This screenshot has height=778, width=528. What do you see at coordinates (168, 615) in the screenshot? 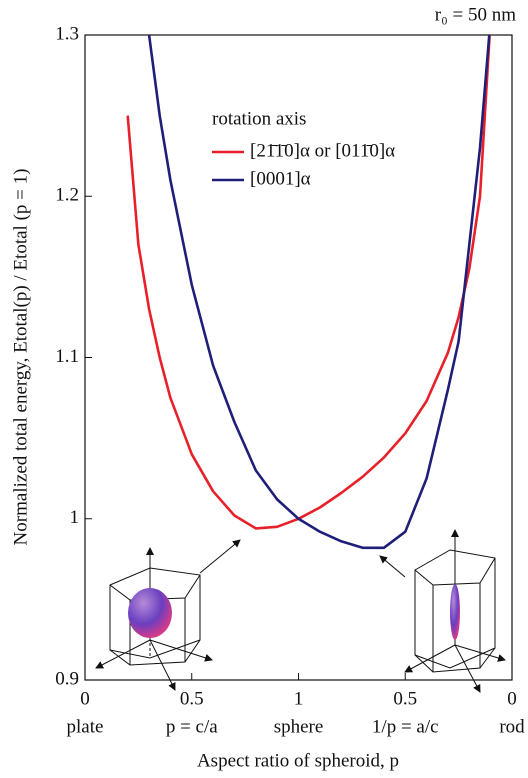
I see `crystal-plate-inset` at bounding box center [168, 615].